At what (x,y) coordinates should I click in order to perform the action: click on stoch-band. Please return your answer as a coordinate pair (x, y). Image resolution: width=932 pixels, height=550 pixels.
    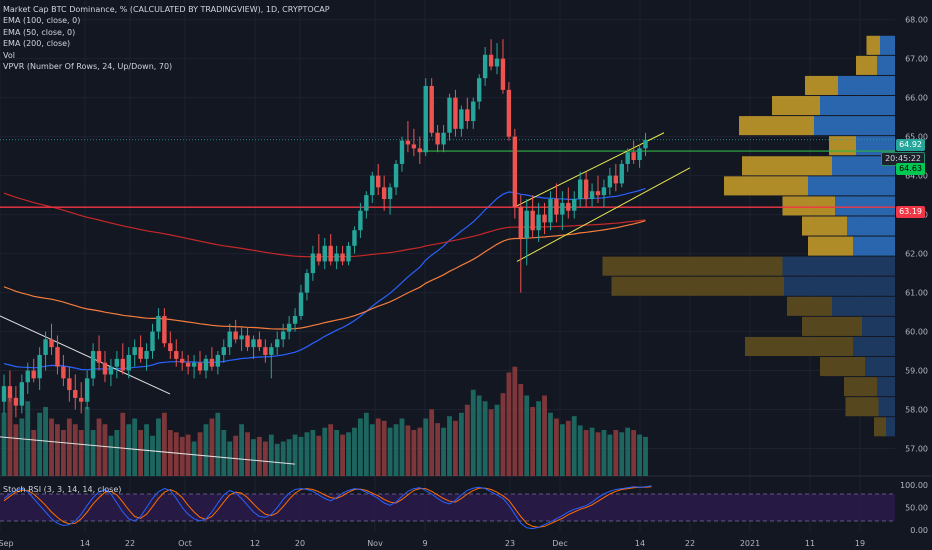
    Looking at the image, I should click on (447, 507).